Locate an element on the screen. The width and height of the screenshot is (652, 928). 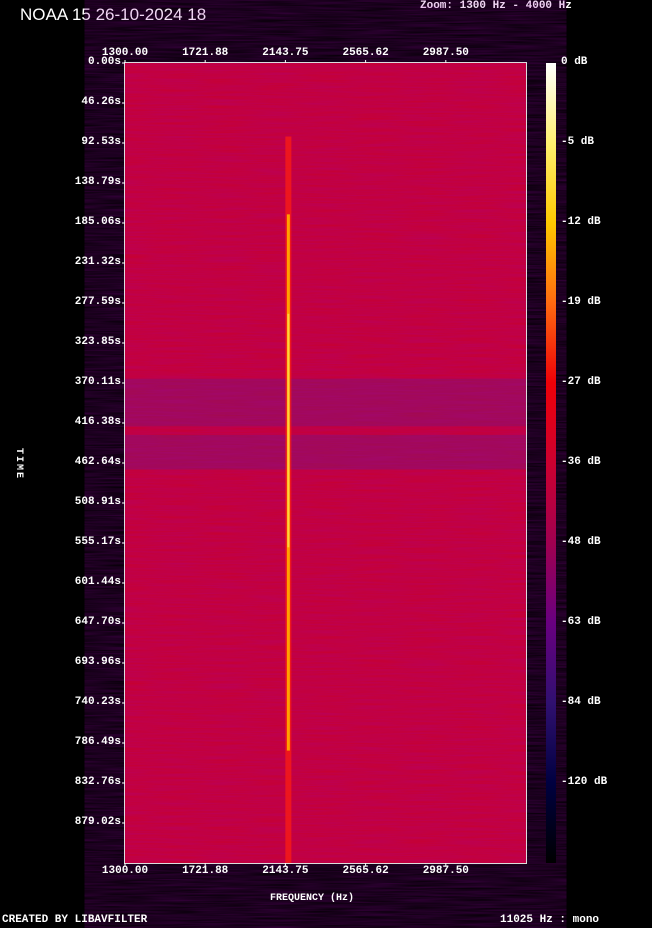
y-tick-label: 647.70s is located at coordinates (97, 622).